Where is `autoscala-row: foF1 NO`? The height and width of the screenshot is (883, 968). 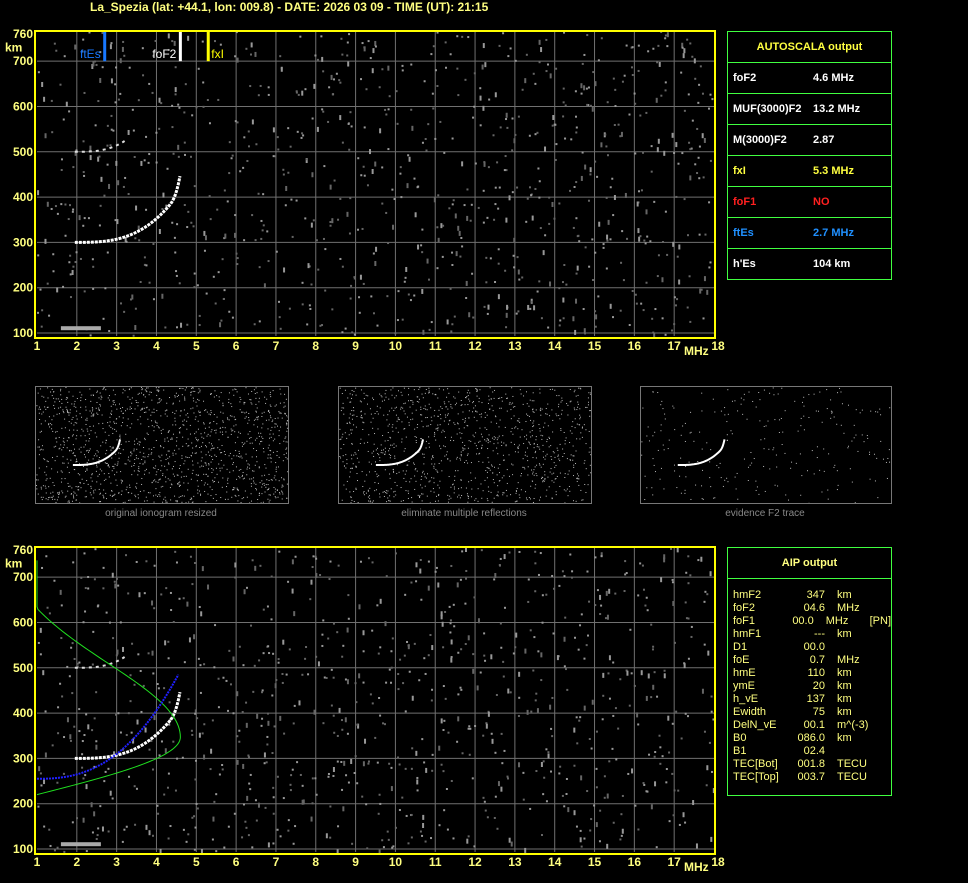 autoscala-row: foF1 NO is located at coordinates (809, 201).